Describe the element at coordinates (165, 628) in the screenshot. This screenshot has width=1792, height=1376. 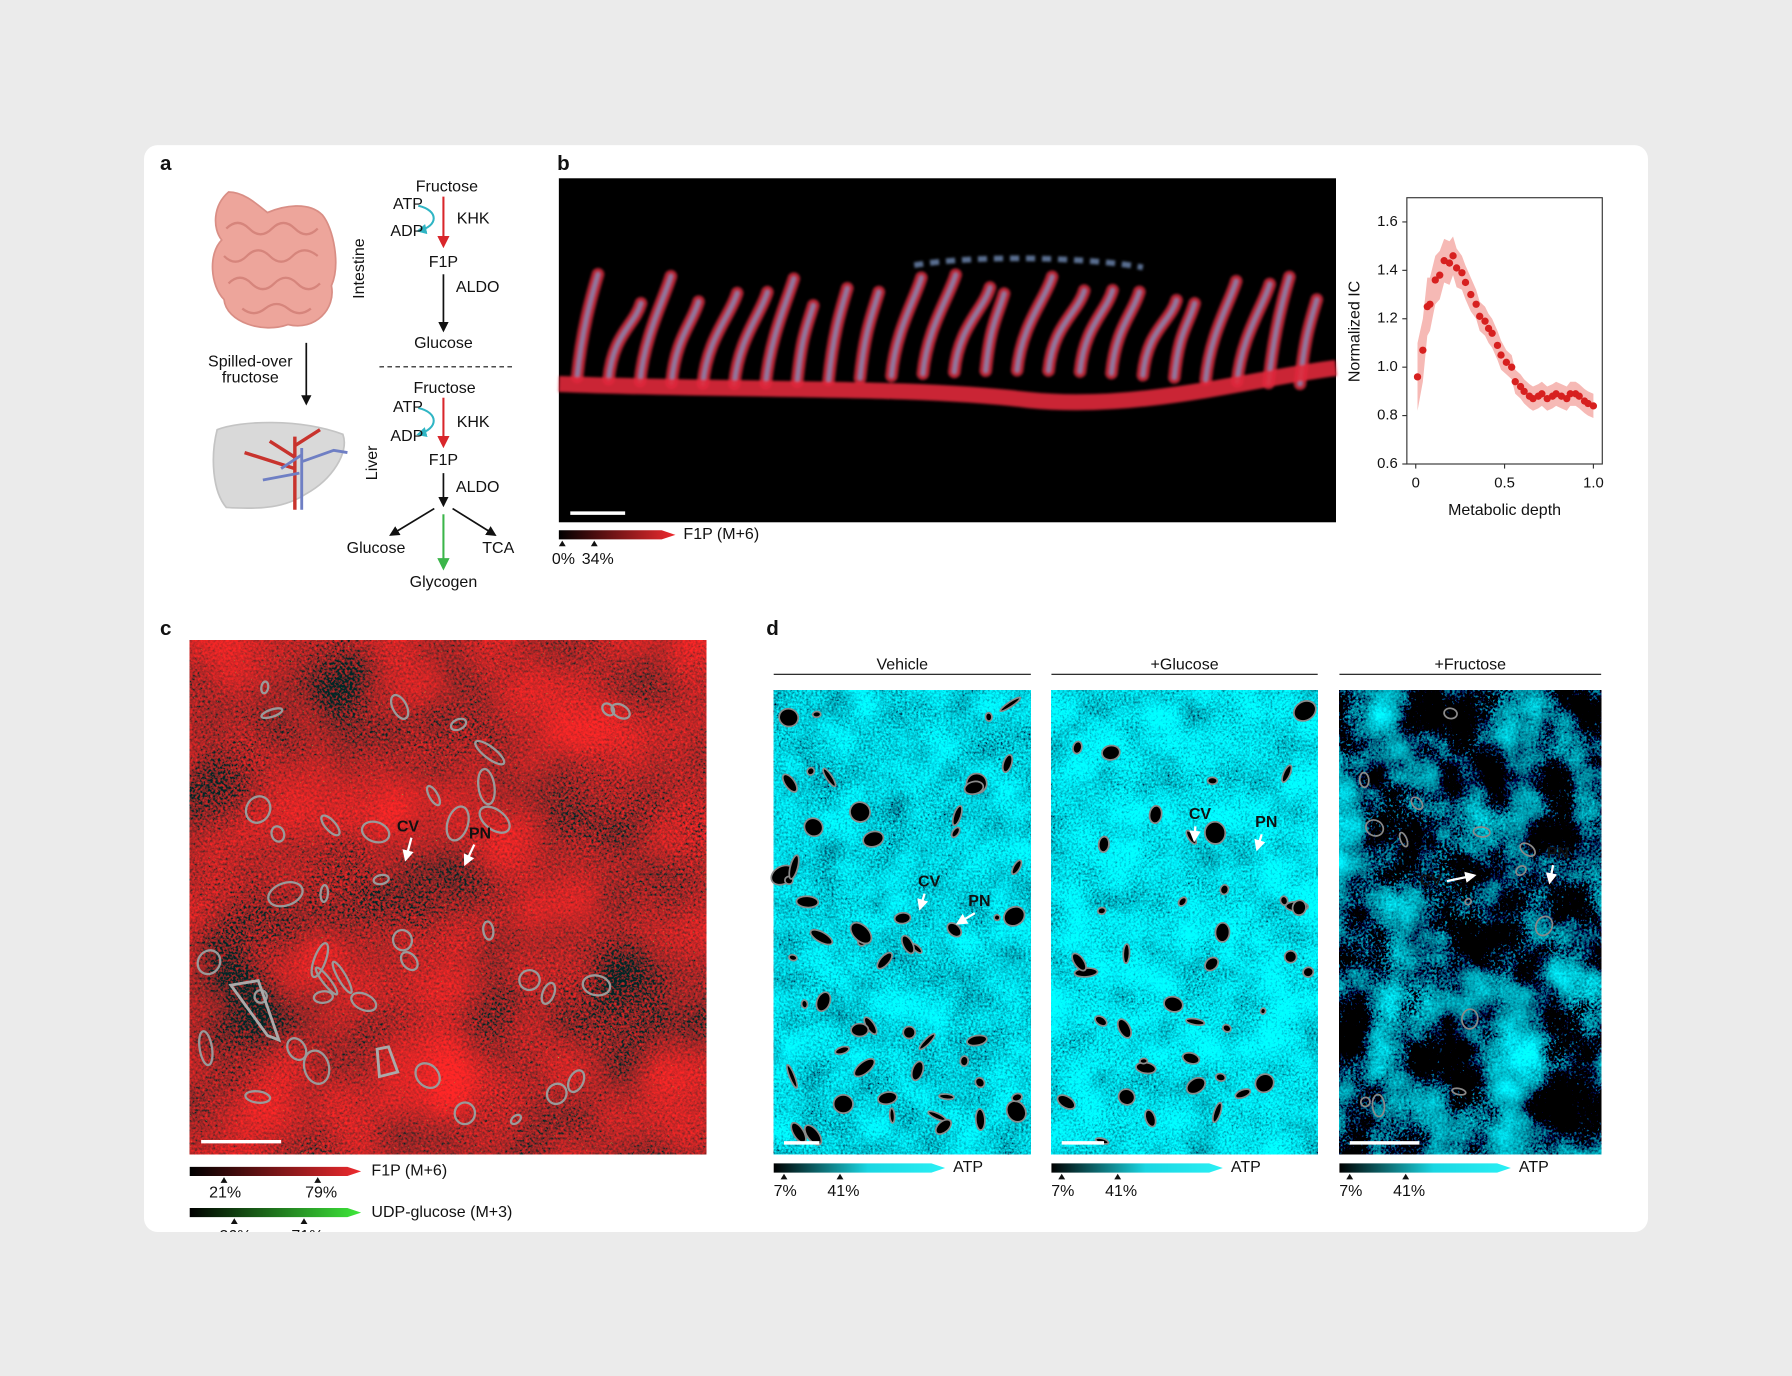
I see `panel-label: c` at that location.